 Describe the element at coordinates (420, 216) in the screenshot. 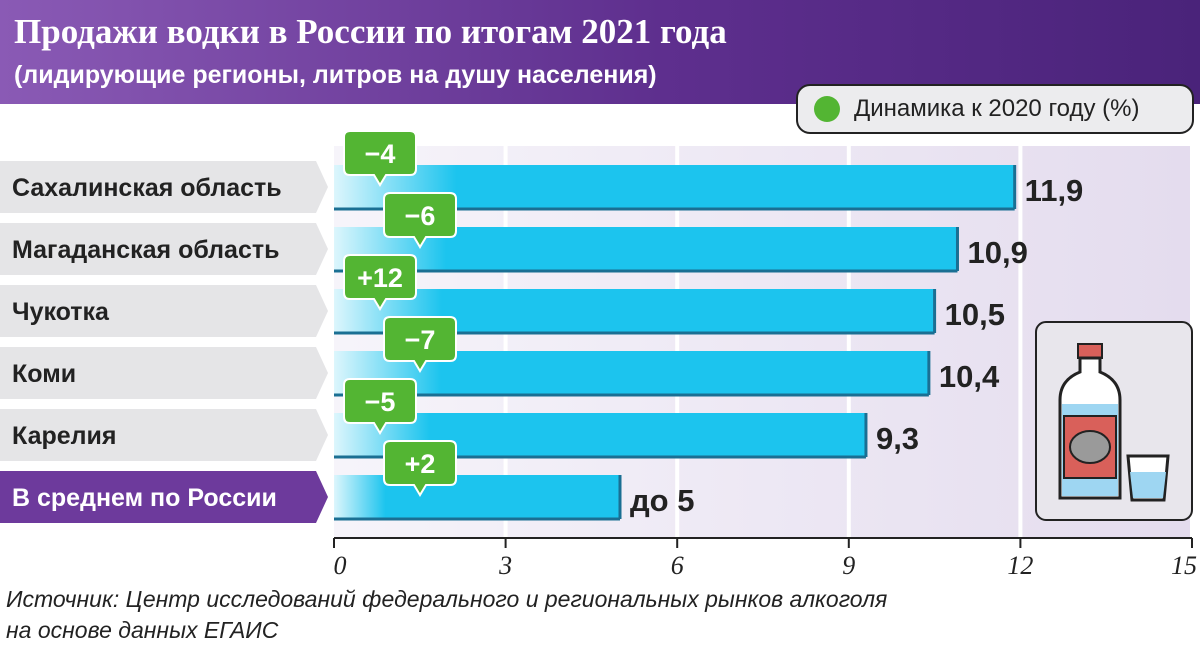

I see `change-badge-label: −6` at that location.